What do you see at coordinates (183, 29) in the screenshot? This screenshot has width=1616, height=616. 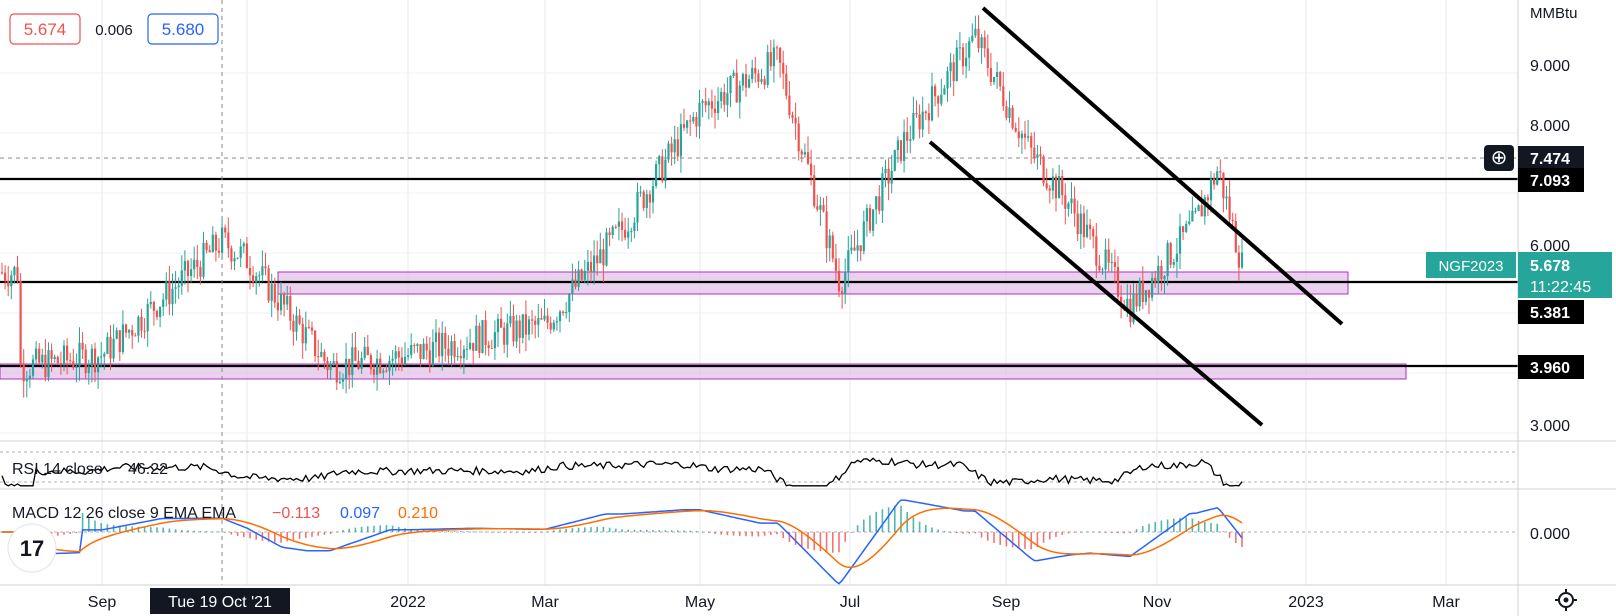 I see `ask-box` at bounding box center [183, 29].